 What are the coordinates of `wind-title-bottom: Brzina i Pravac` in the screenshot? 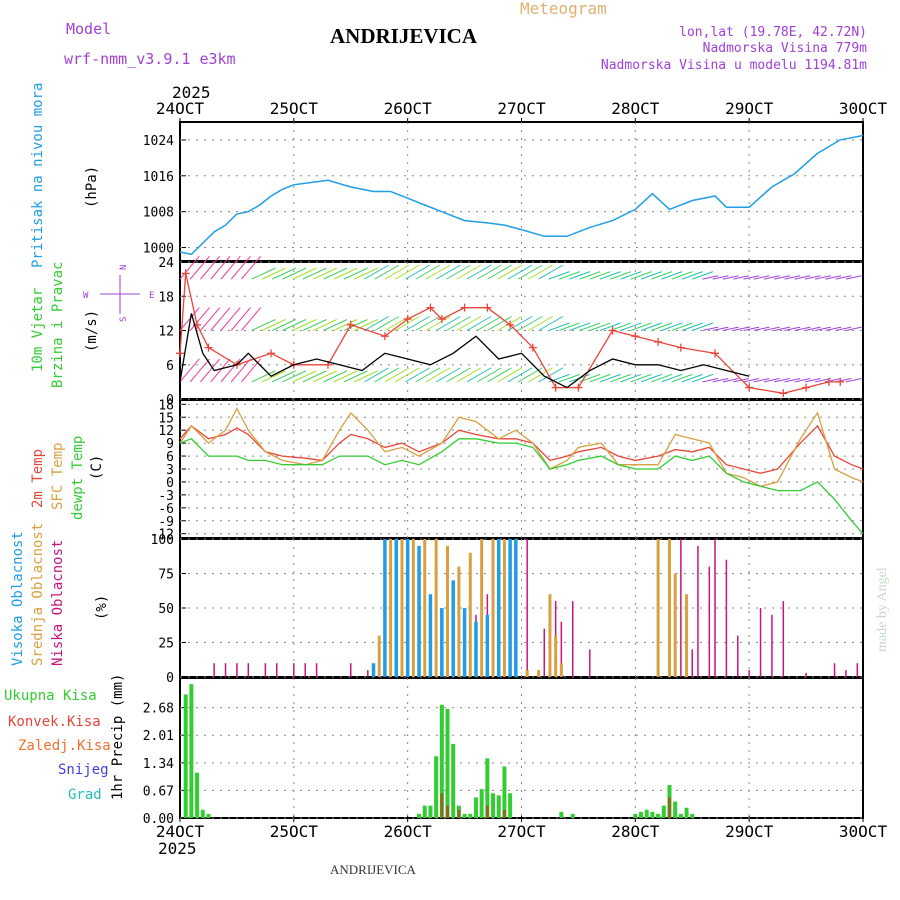 It's located at (58, 325).